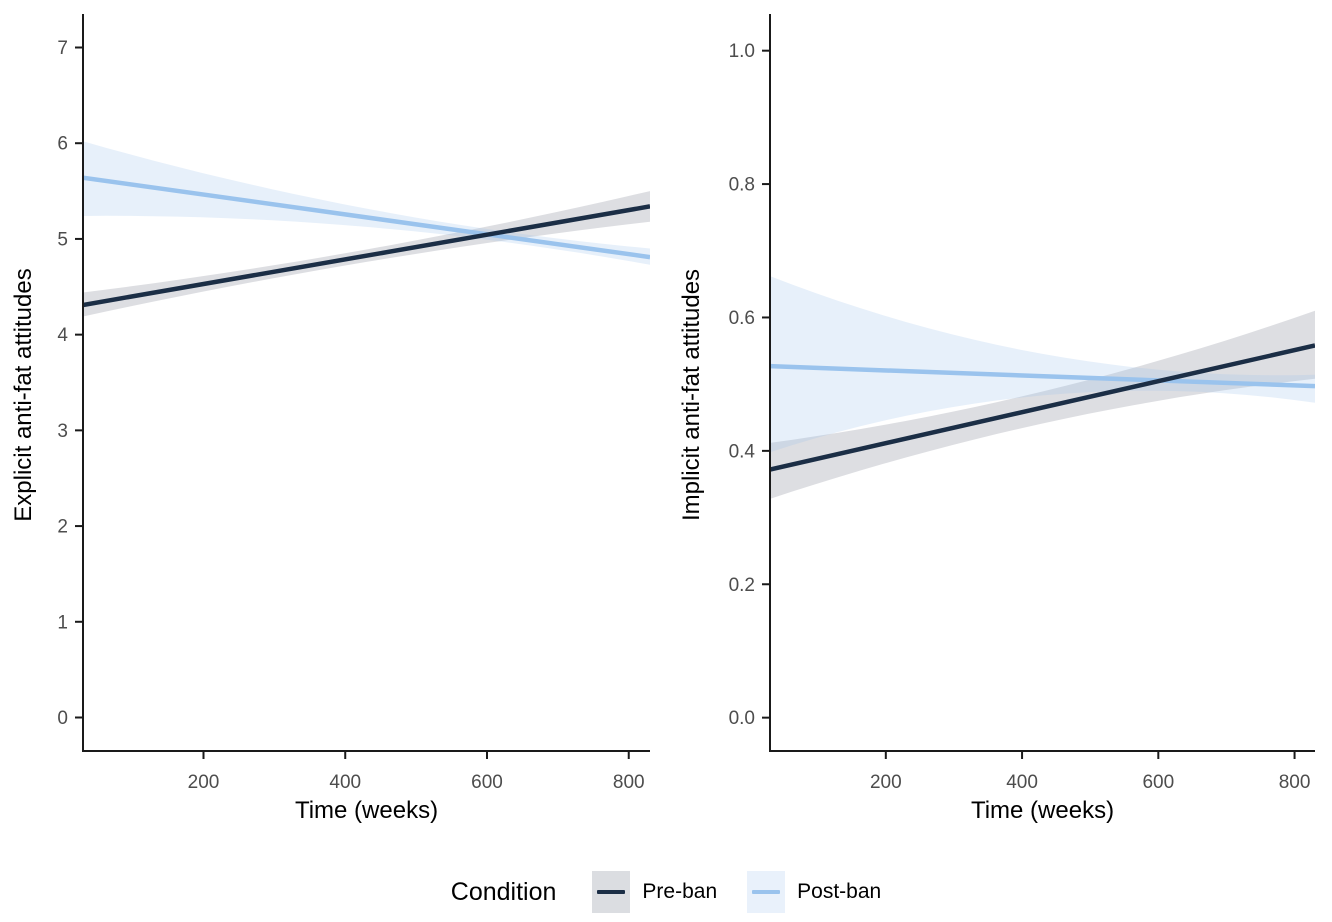  I want to click on legend-label-pre-ban: Pre-ban, so click(680, 891).